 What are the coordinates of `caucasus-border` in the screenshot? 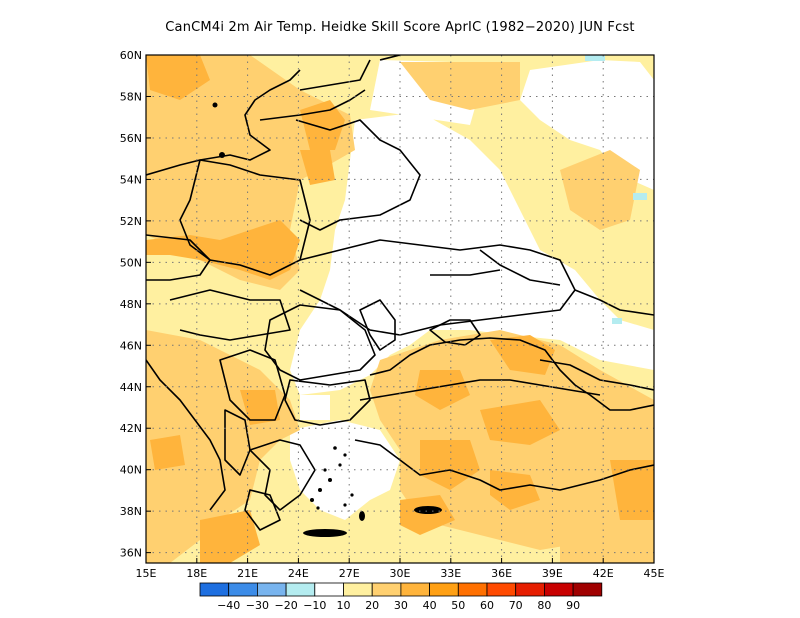 It's located at (596, 375).